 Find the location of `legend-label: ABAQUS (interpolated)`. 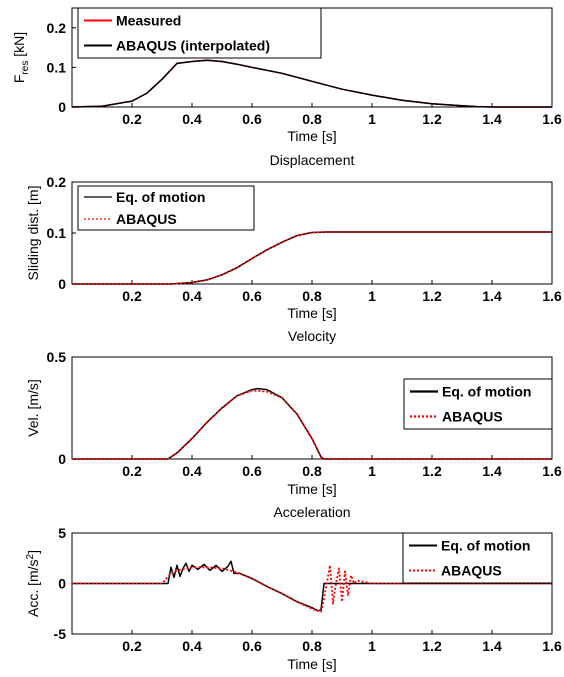

legend-label: ABAQUS (interpolated) is located at coordinates (193, 46).